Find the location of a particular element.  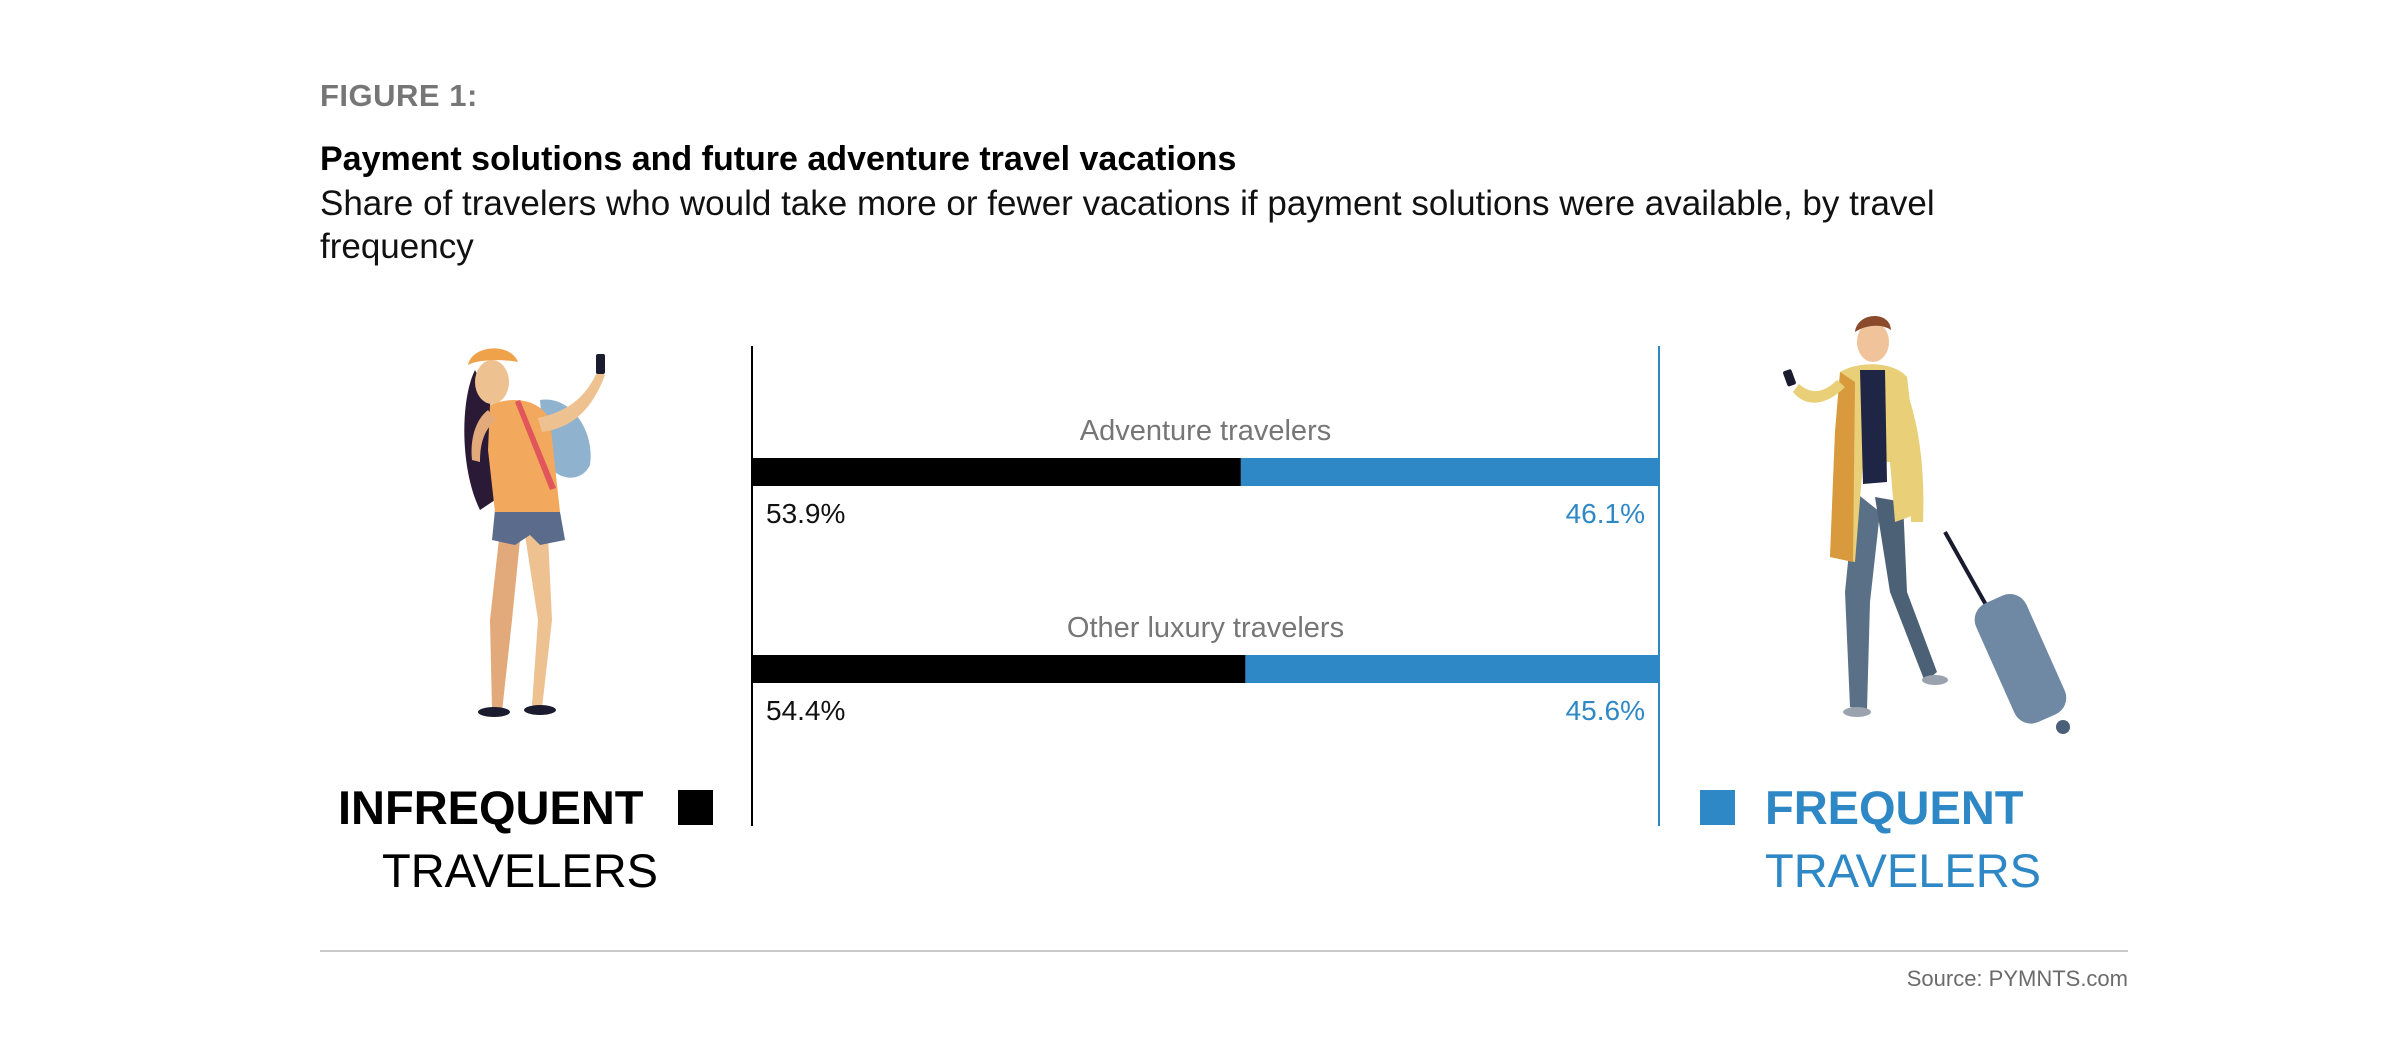

figure-label: FIGURE 1: is located at coordinates (399, 95).